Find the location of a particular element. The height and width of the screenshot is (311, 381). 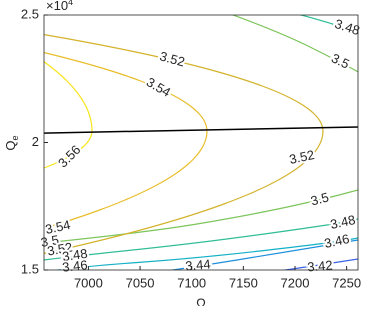

y-axis-label-sub: e is located at coordinates (15, 137).